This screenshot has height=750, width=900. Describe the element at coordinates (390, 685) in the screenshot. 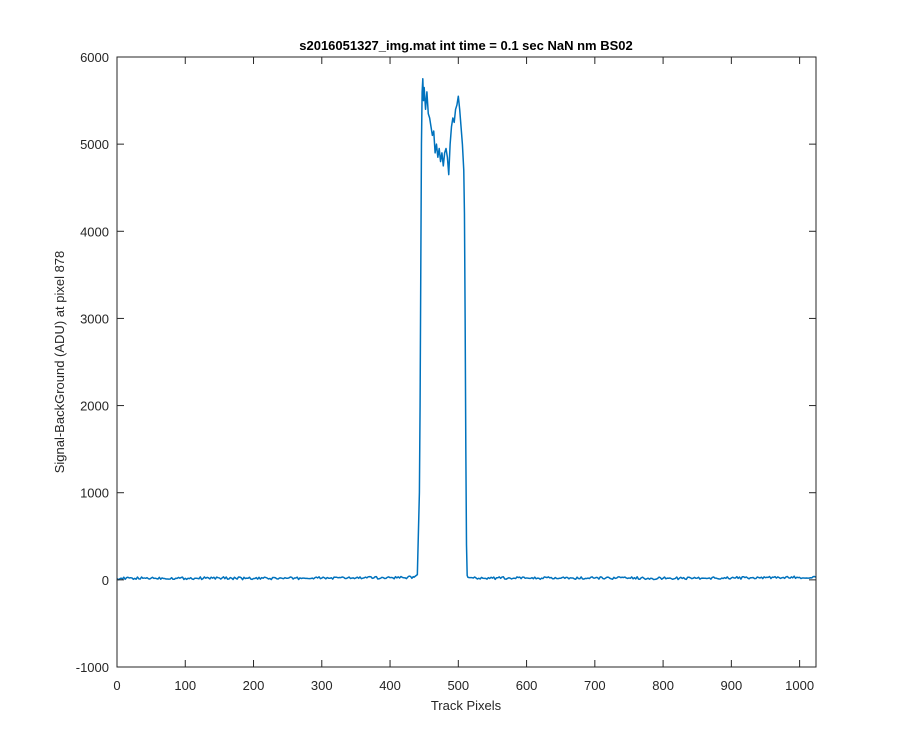

I see `x-tick-label: 400` at that location.